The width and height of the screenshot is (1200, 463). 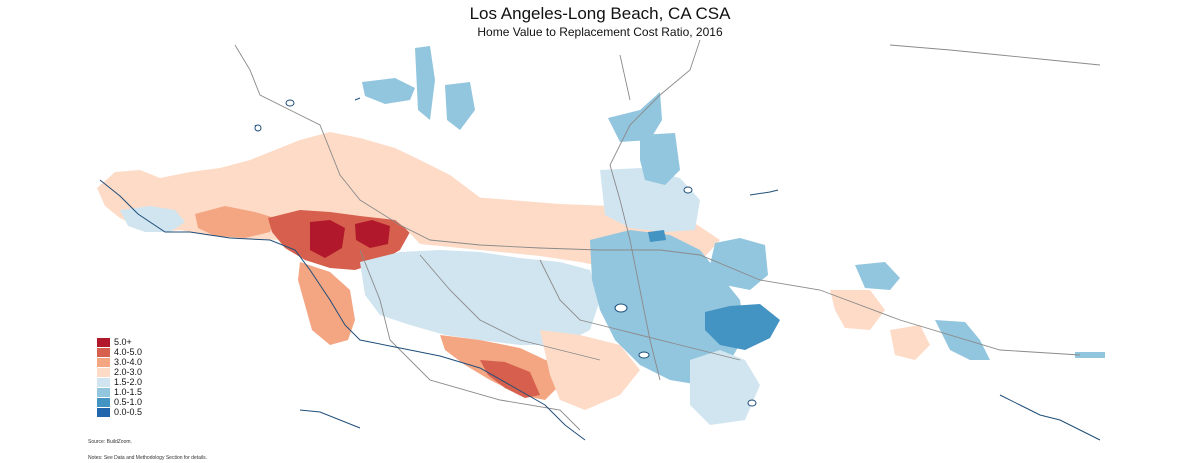 I want to click on region-newport, so click(x=510, y=379).